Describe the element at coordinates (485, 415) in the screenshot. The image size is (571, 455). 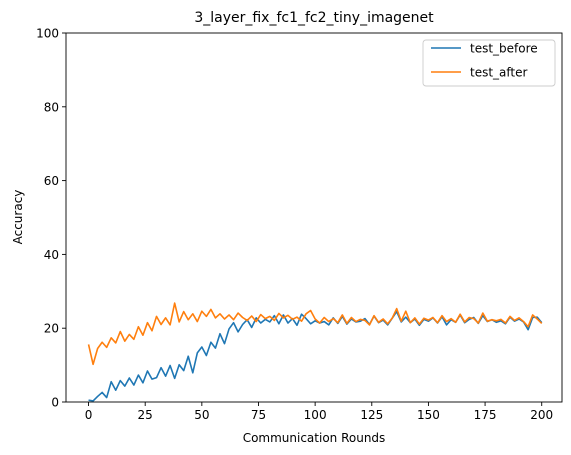
I see `x-tick-label: 175` at that location.